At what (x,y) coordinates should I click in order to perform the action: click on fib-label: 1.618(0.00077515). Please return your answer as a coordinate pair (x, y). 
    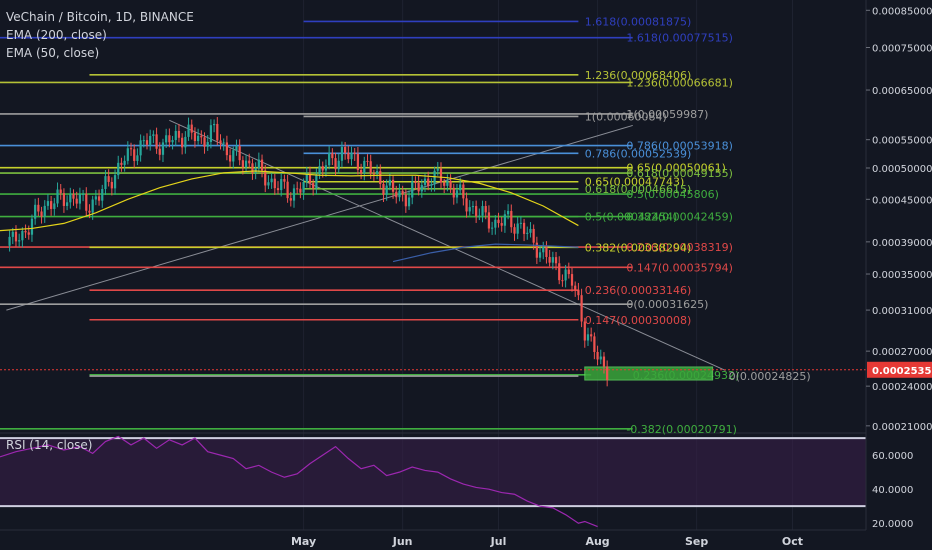
    Looking at the image, I should click on (679, 38).